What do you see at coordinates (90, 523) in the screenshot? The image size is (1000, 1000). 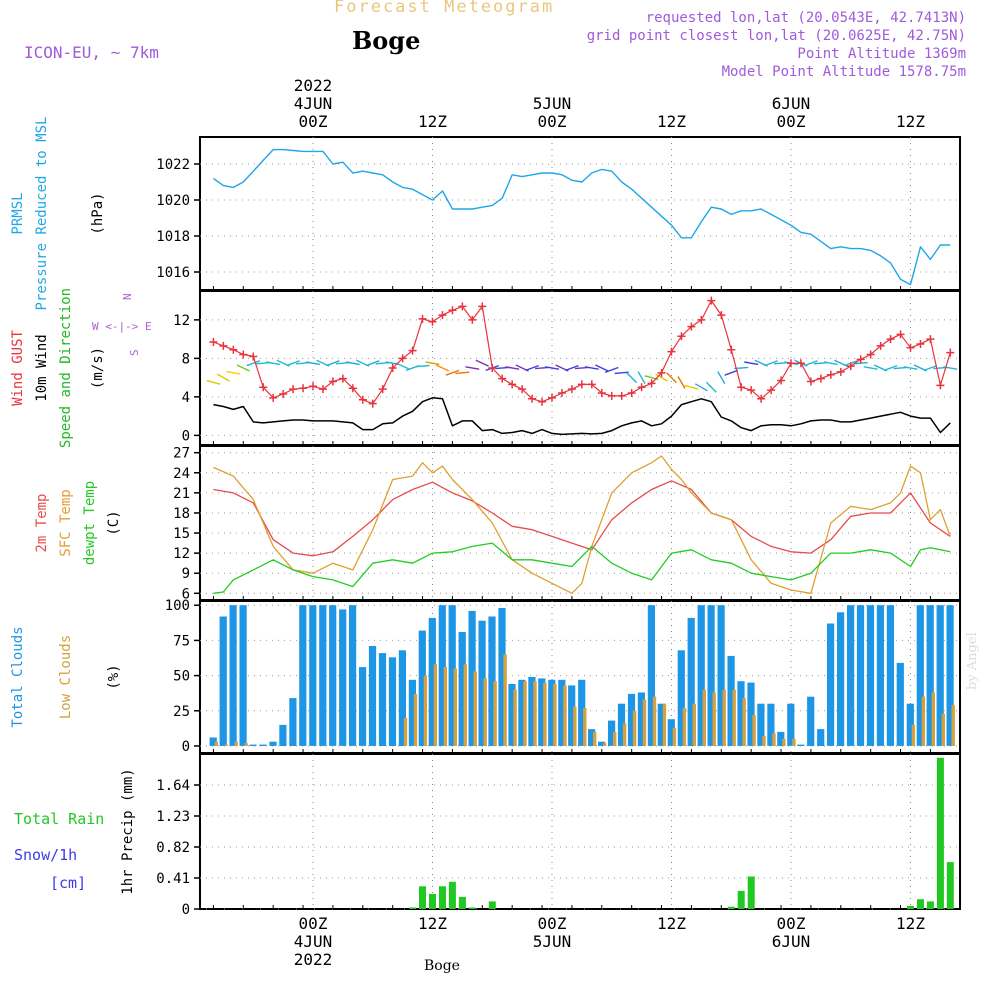 I see `panel-label-line: dewpt Temp` at bounding box center [90, 523].